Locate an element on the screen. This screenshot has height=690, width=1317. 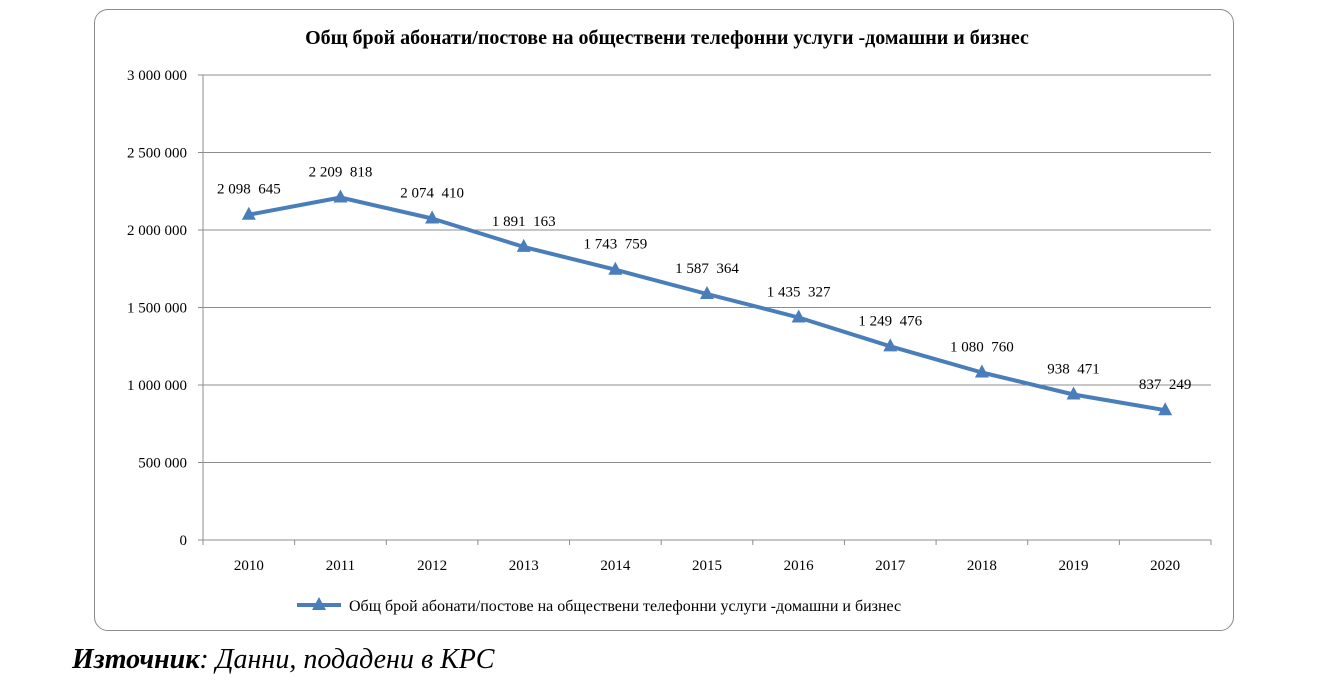
x-tick-label: 2012 is located at coordinates (432, 566).